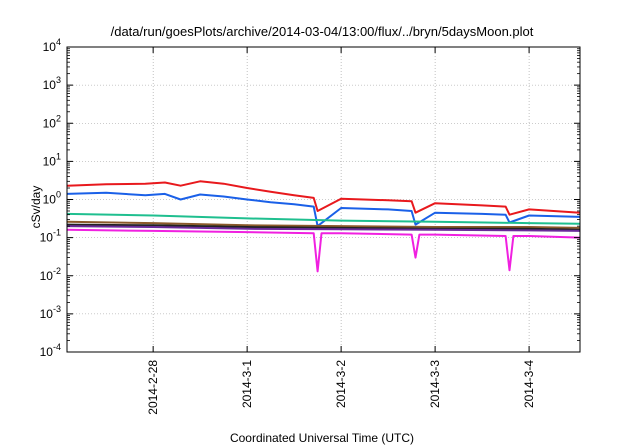 This screenshot has width=640, height=448. I want to click on y-tick-label: 10¹, so click(52, 159).